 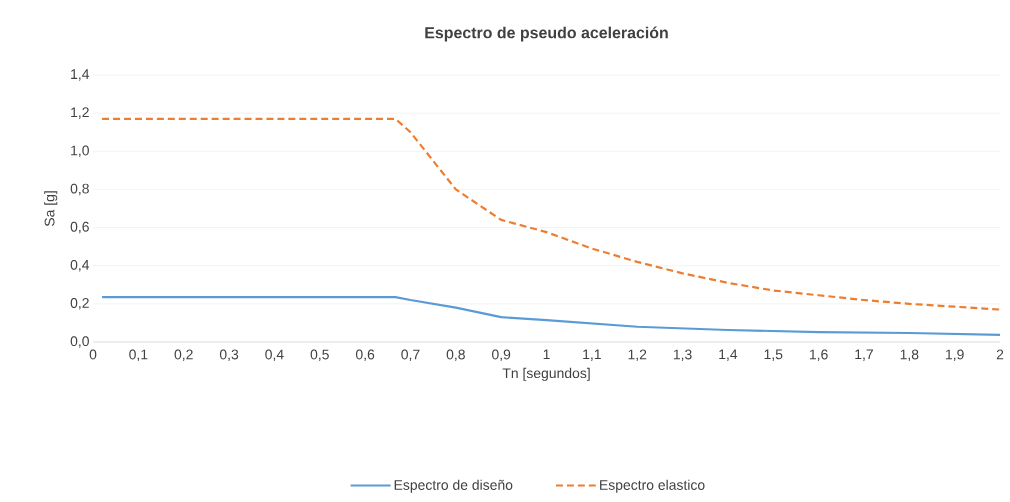 What do you see at coordinates (682, 355) in the screenshot?
I see `x-tick-label: 1,3` at bounding box center [682, 355].